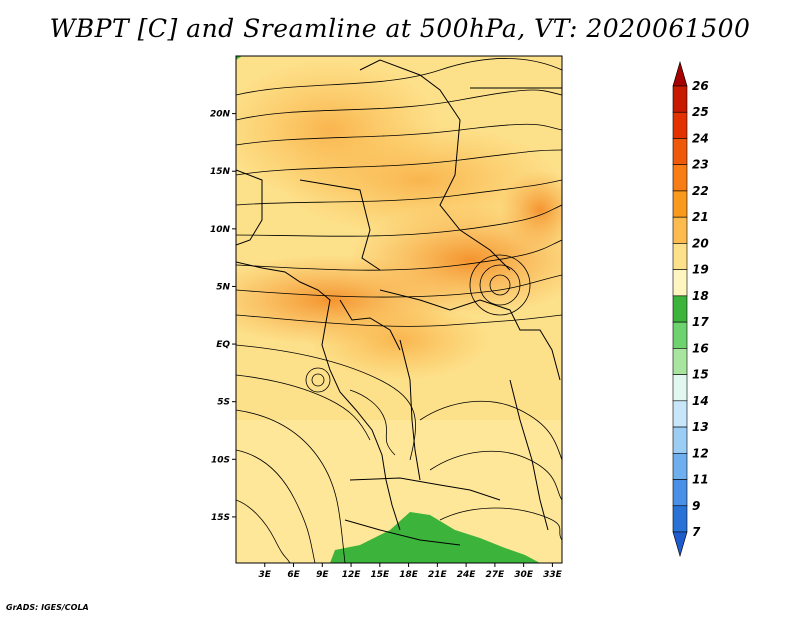  Describe the element at coordinates (220, 172) in the screenshot. I see `lat-tick-label: 15N` at that location.